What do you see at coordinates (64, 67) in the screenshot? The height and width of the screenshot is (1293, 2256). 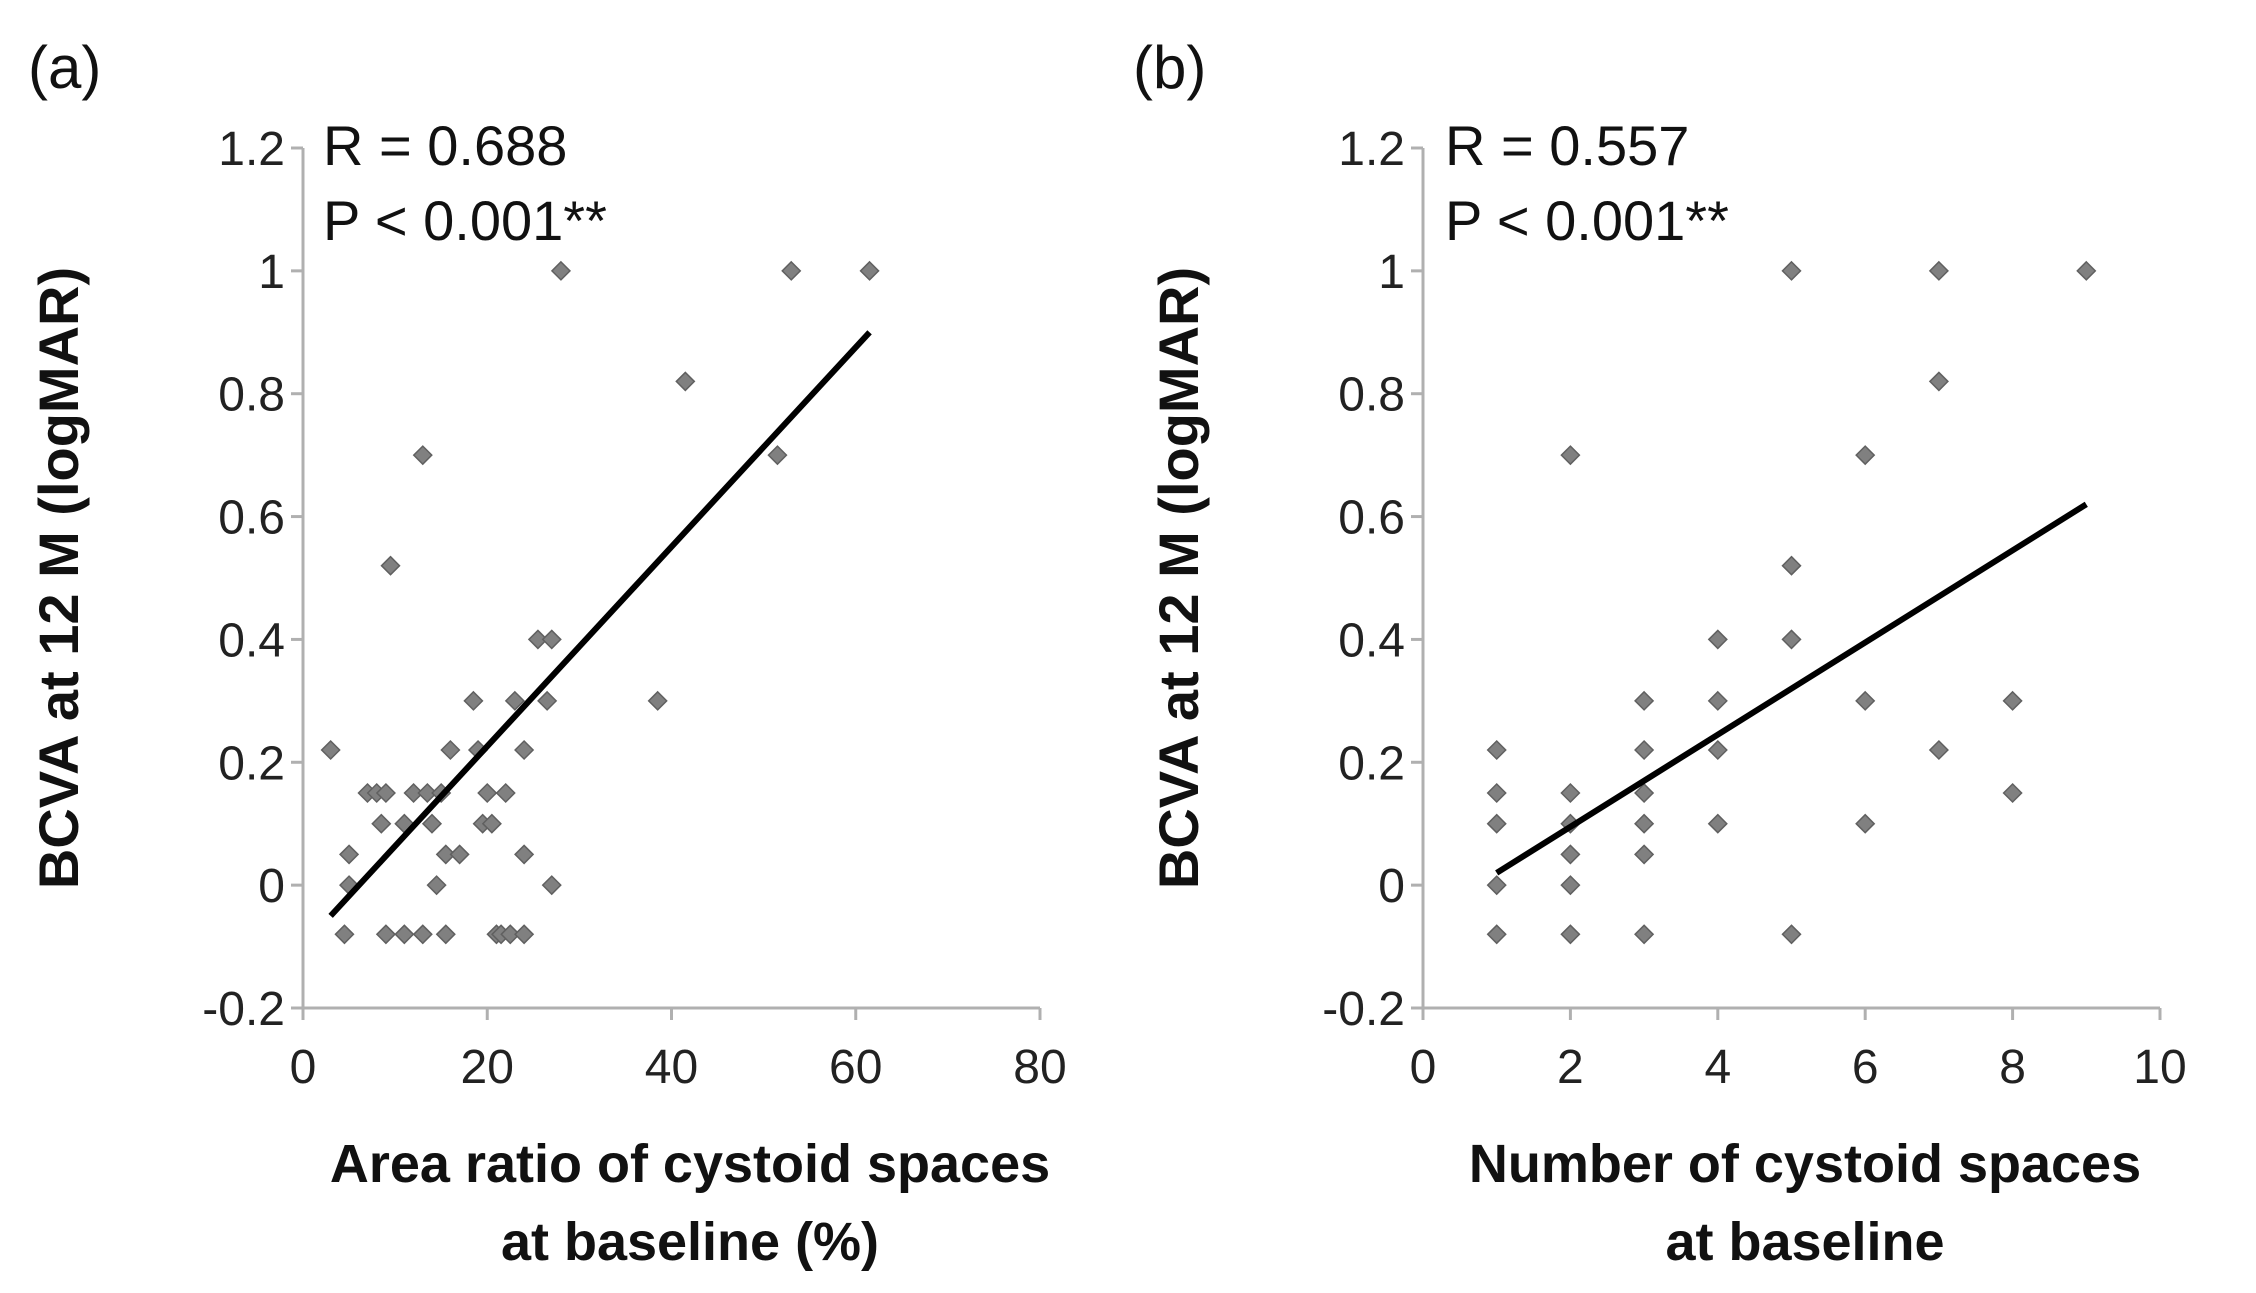 I see `panel-label: (a)` at bounding box center [64, 67].